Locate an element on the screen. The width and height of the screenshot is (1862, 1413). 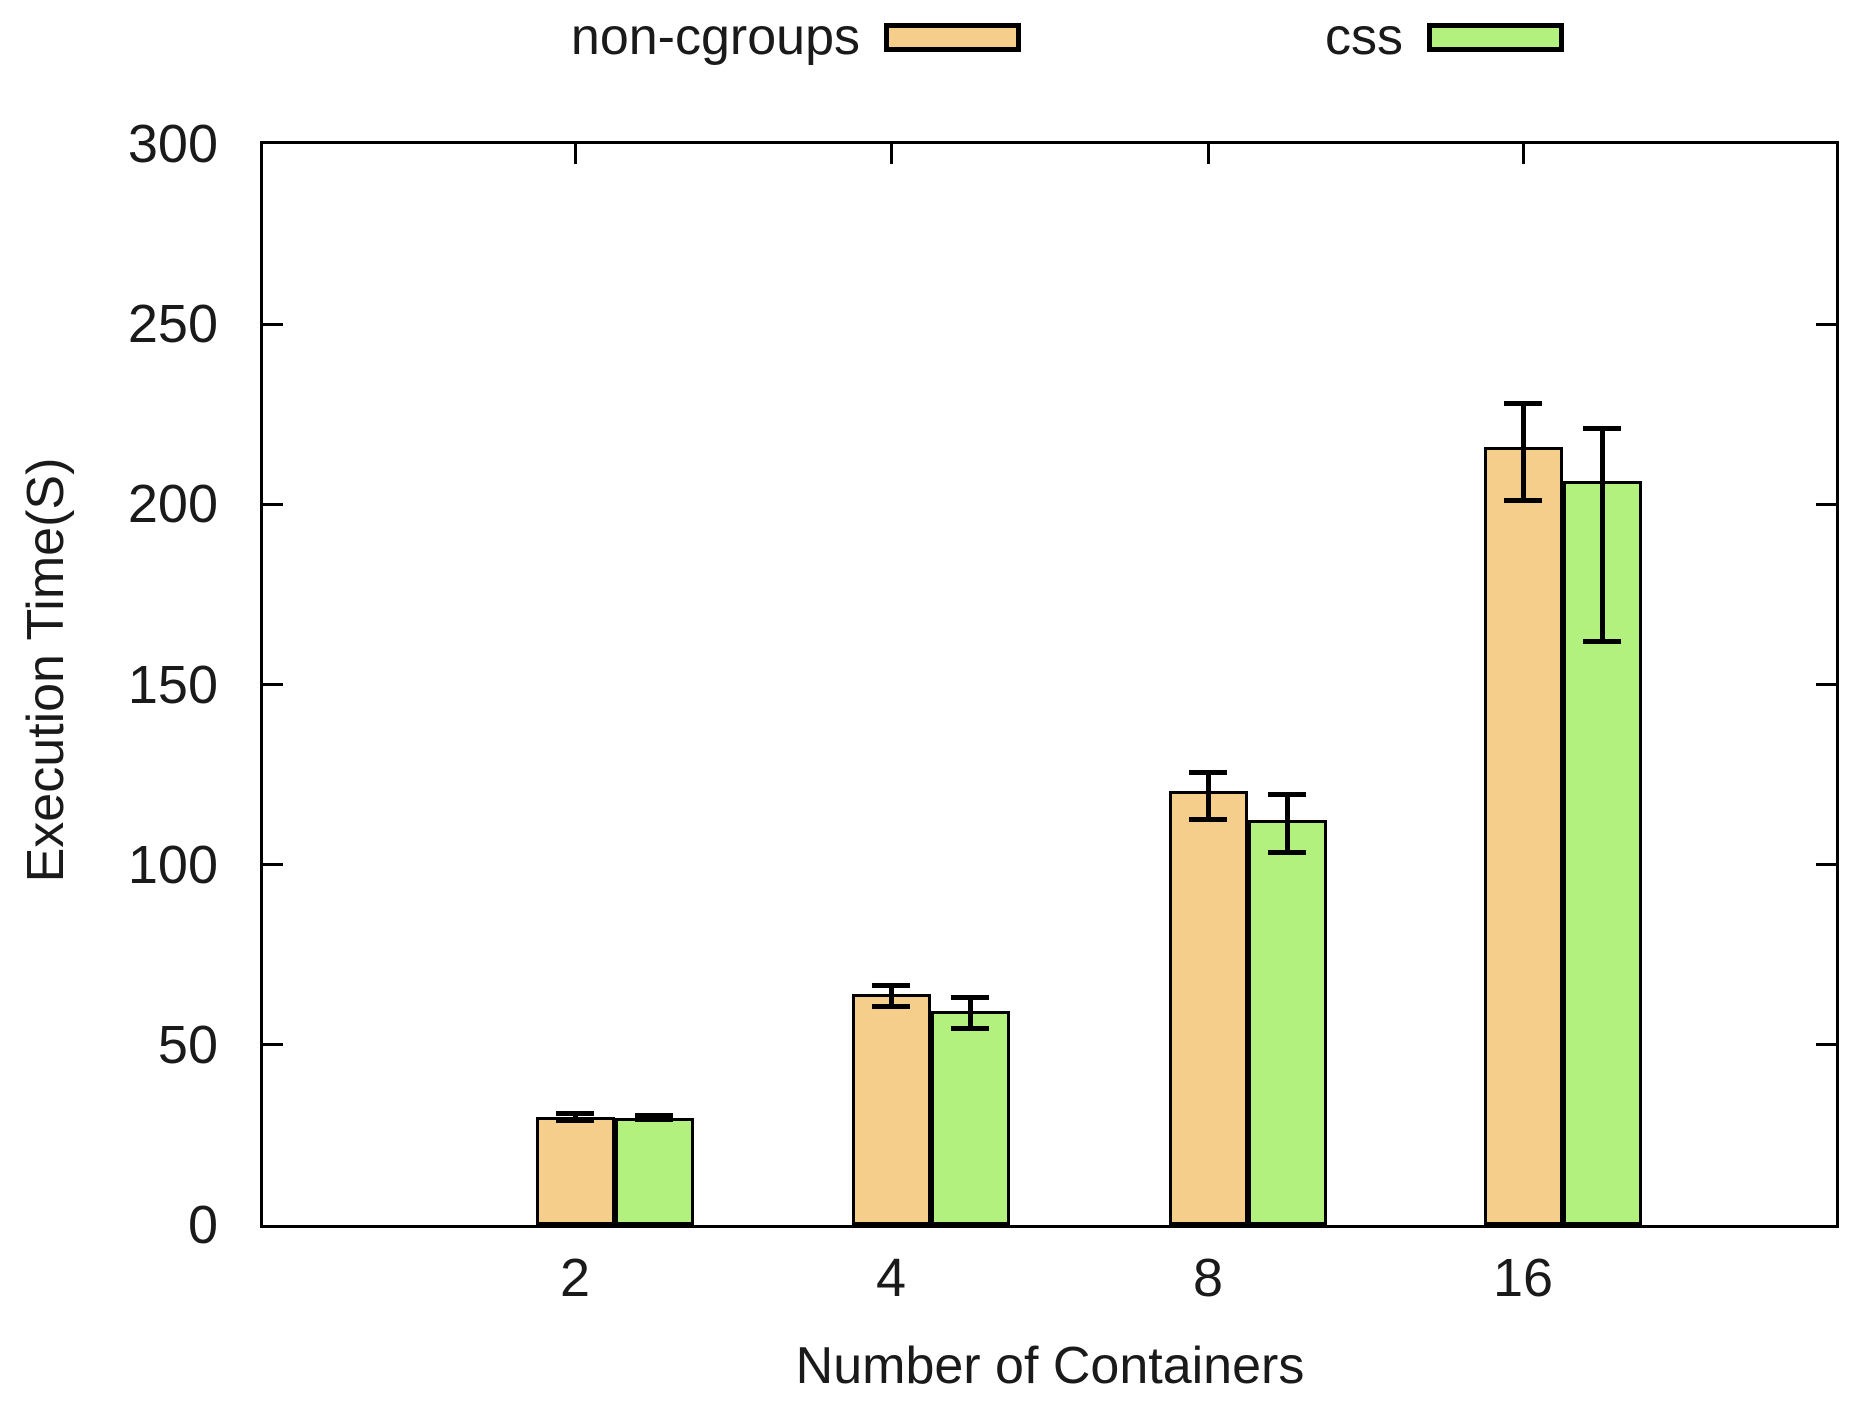
legend-swatch-non-cgroups is located at coordinates (952, 37).